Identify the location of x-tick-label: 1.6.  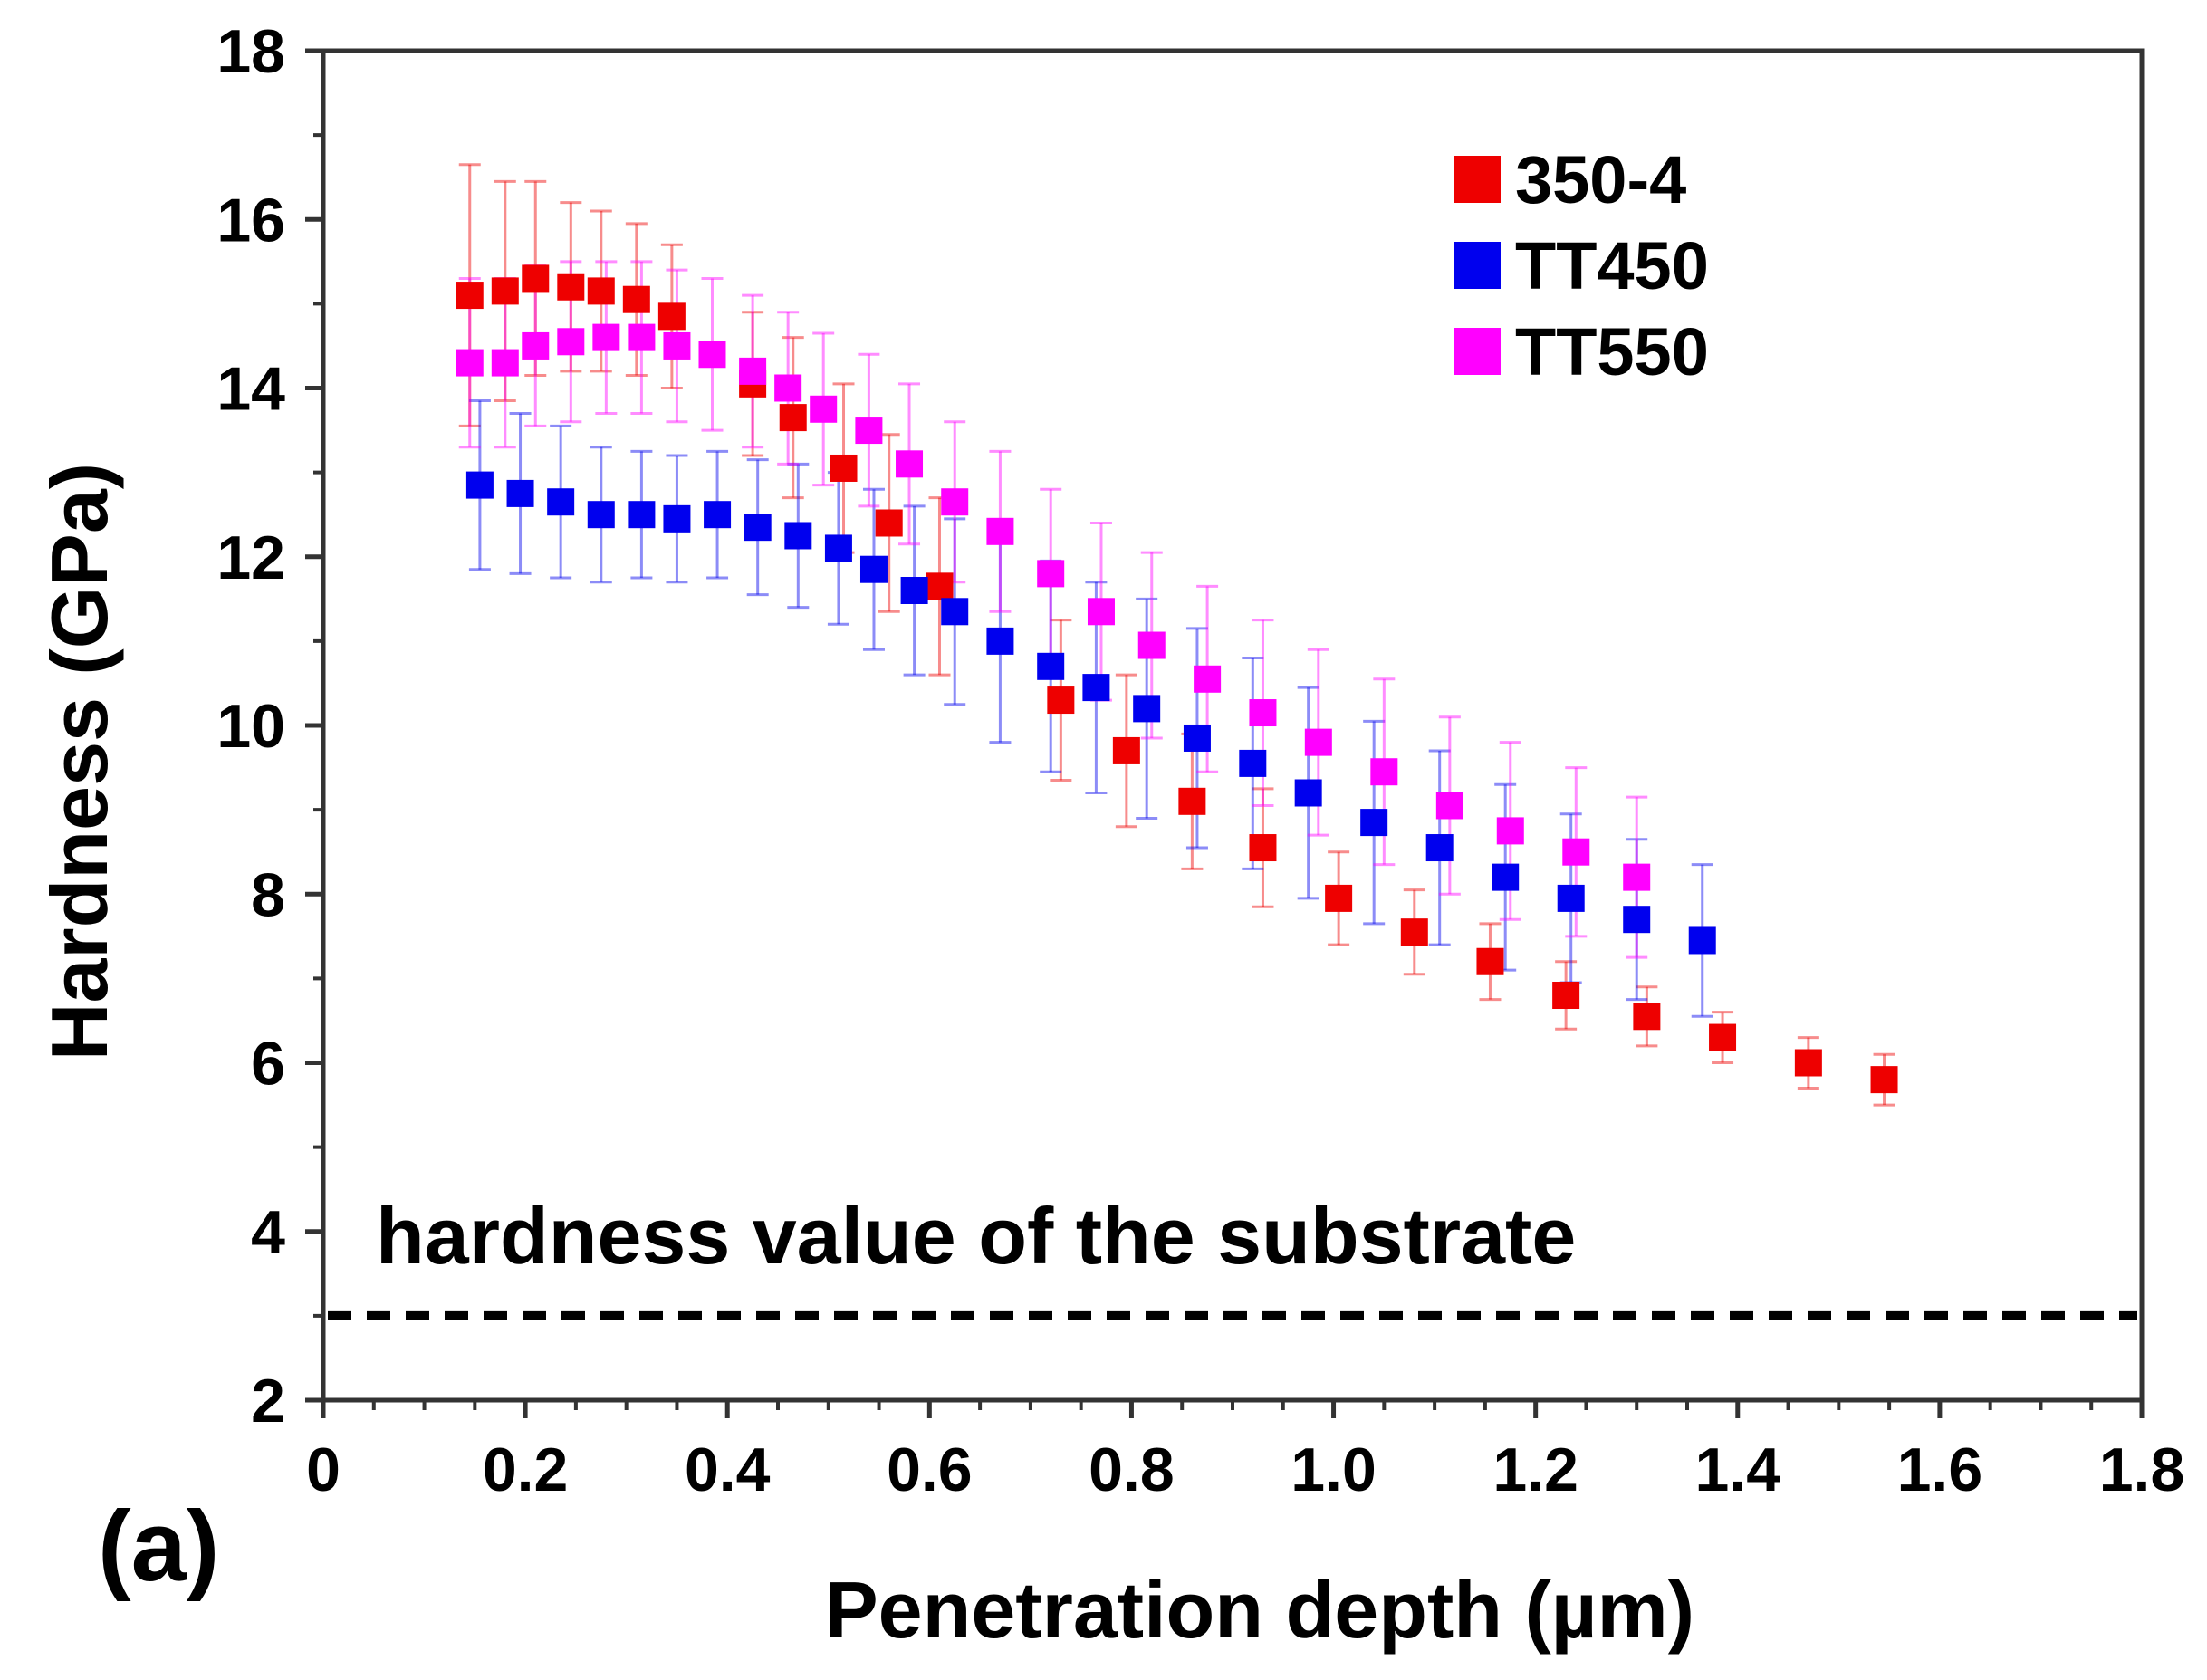
(1940, 1469).